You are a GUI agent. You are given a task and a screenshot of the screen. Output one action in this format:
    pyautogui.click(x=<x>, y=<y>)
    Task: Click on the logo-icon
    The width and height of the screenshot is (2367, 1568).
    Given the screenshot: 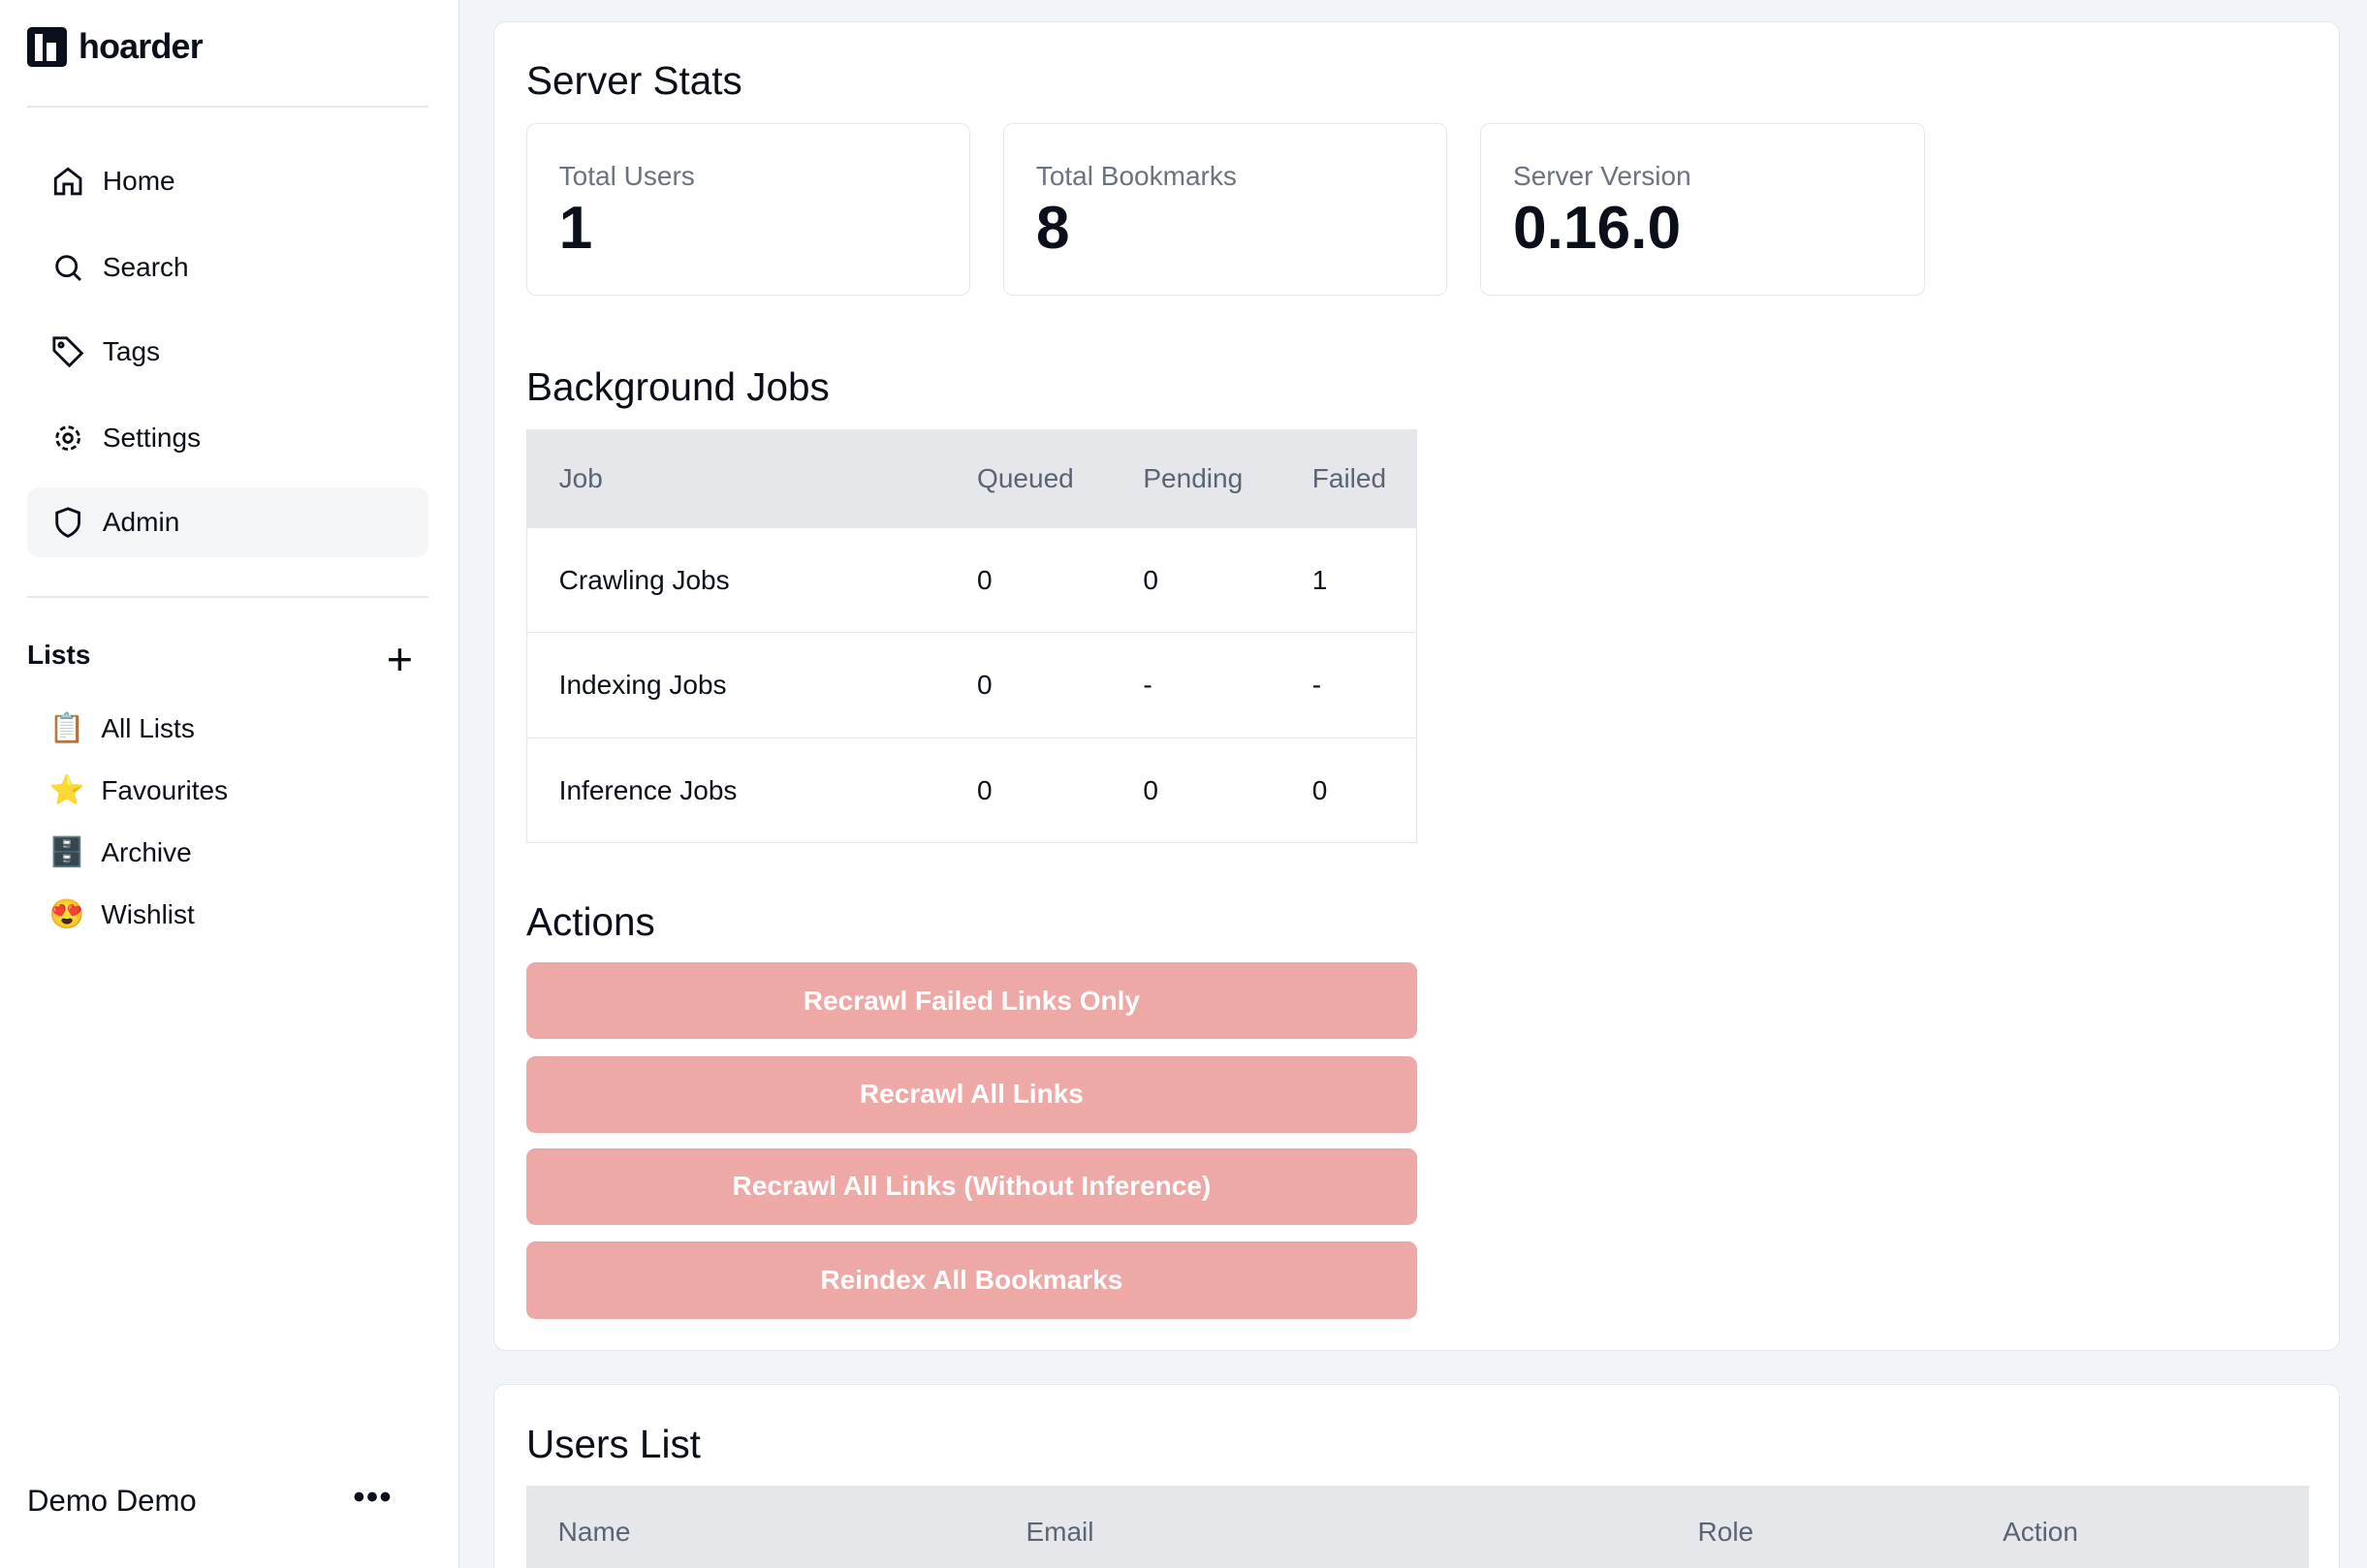 What is the action you would take?
    pyautogui.click(x=47, y=47)
    